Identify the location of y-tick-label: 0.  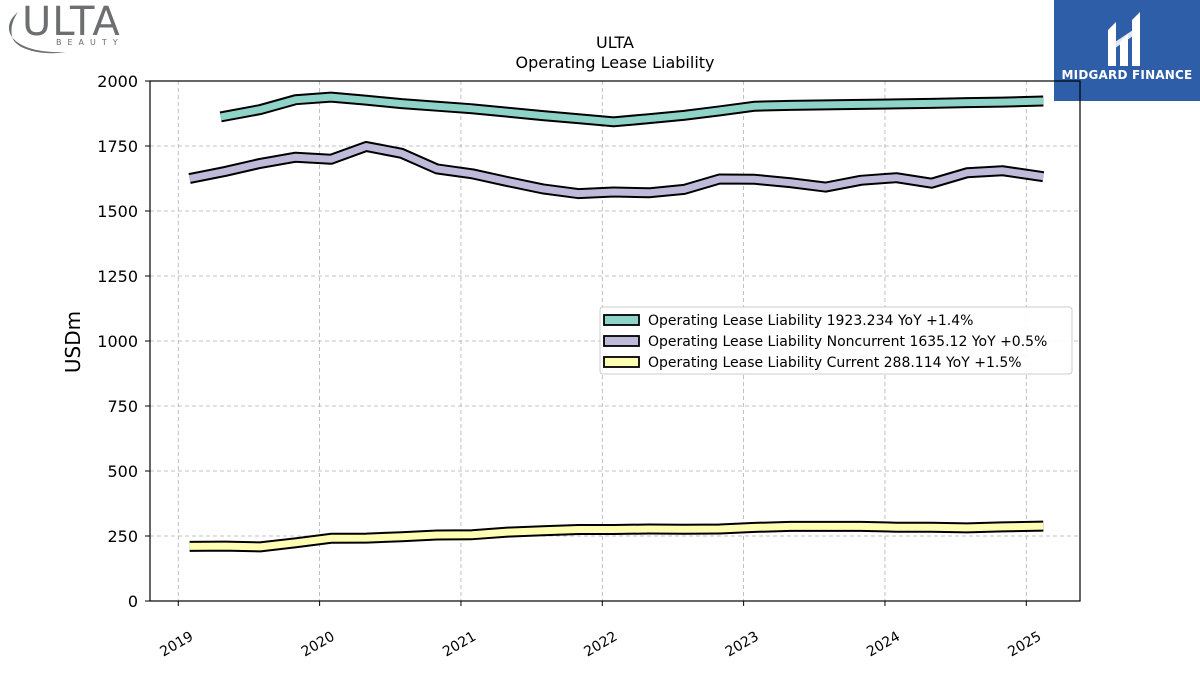
(133, 601).